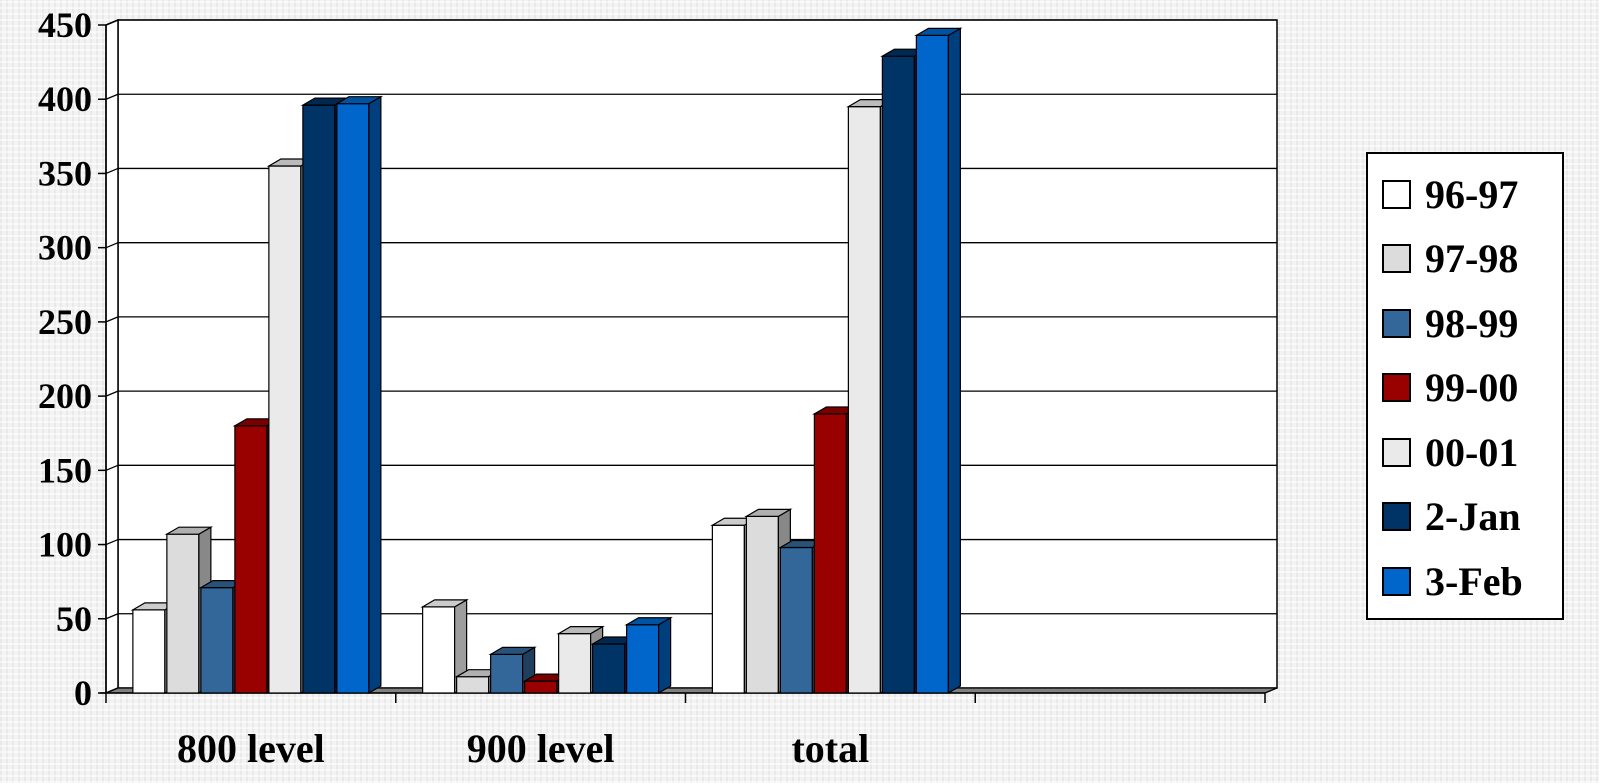  What do you see at coordinates (1472, 323) in the screenshot?
I see `legend-label: 98-99` at bounding box center [1472, 323].